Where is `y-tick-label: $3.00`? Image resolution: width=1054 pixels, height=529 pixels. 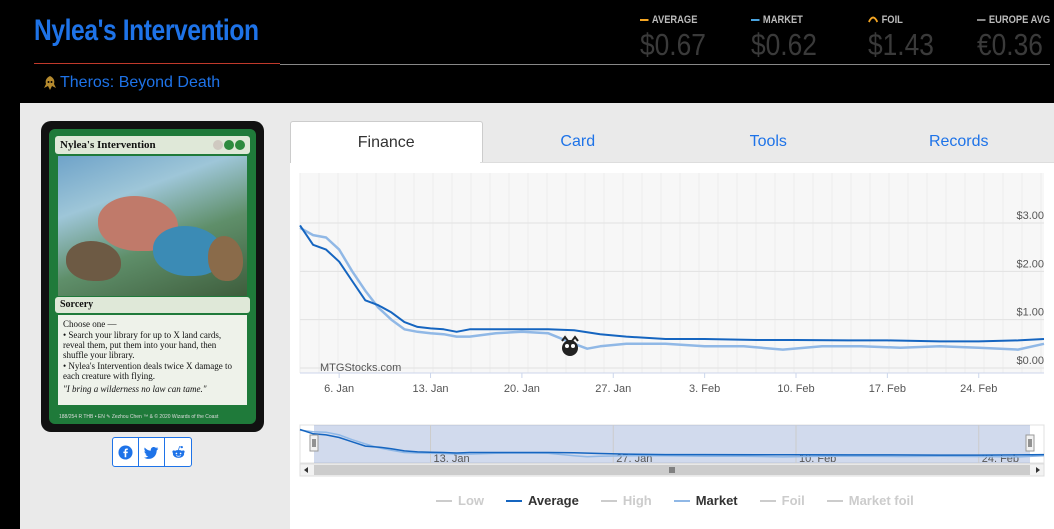 y-tick-label: $3.00 is located at coordinates (1030, 216).